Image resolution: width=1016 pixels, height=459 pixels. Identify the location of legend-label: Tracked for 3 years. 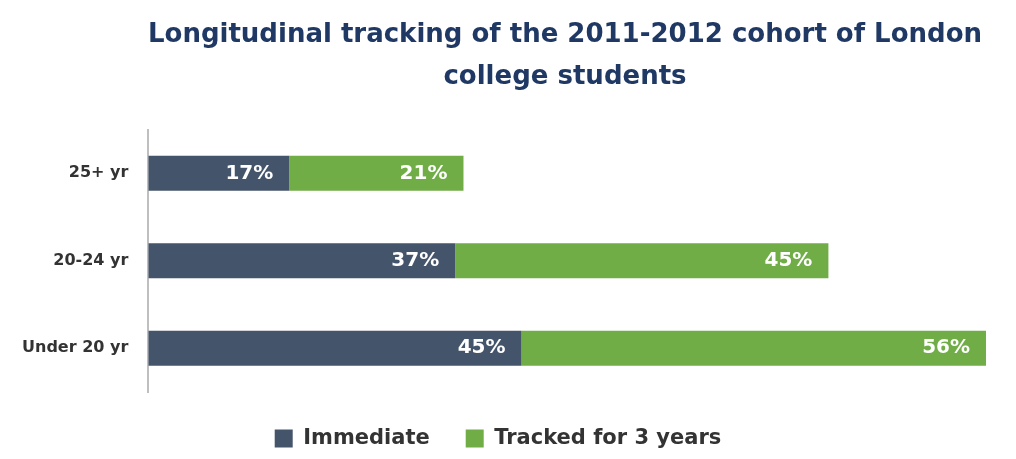
(608, 436).